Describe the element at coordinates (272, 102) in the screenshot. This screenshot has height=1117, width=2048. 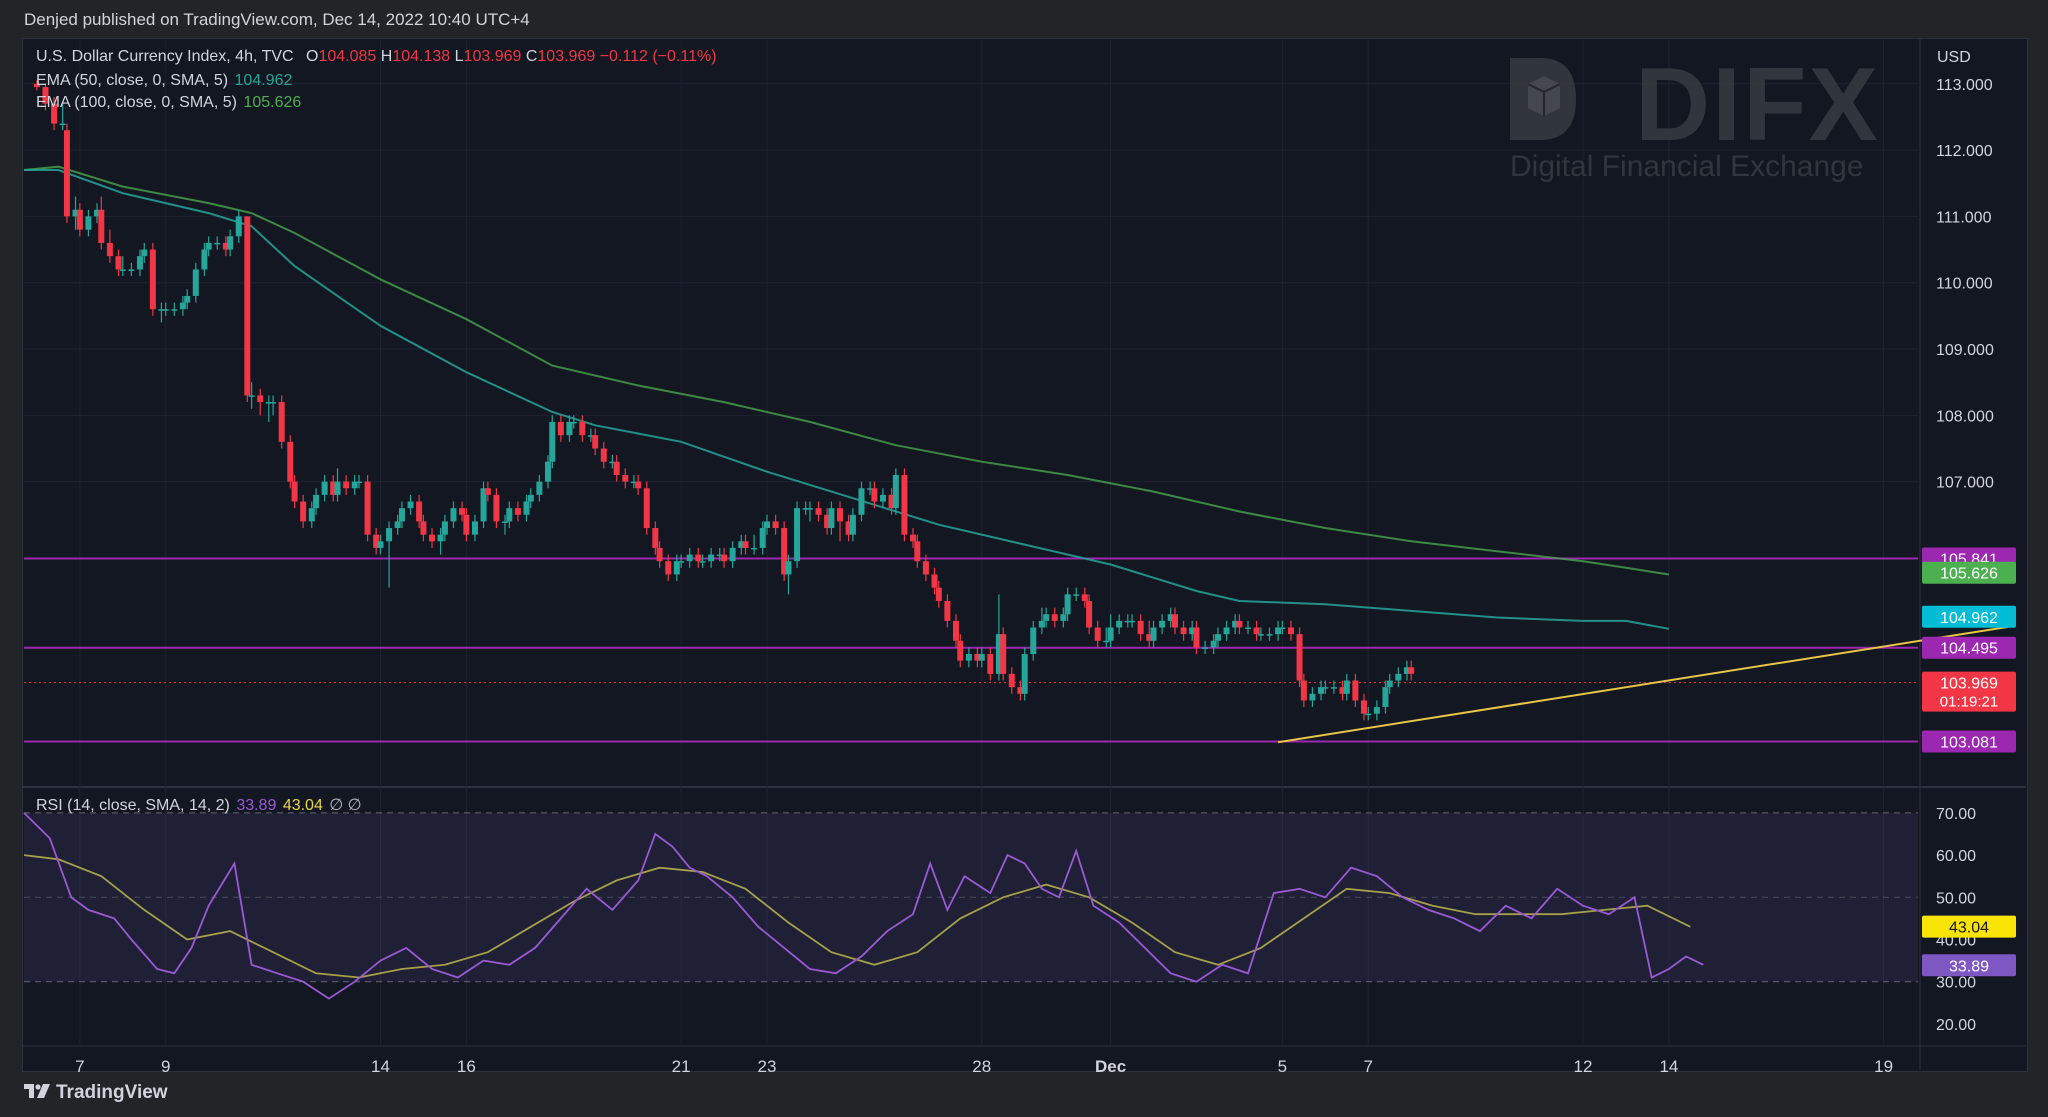
I see `ema100-value: 105.626` at that location.